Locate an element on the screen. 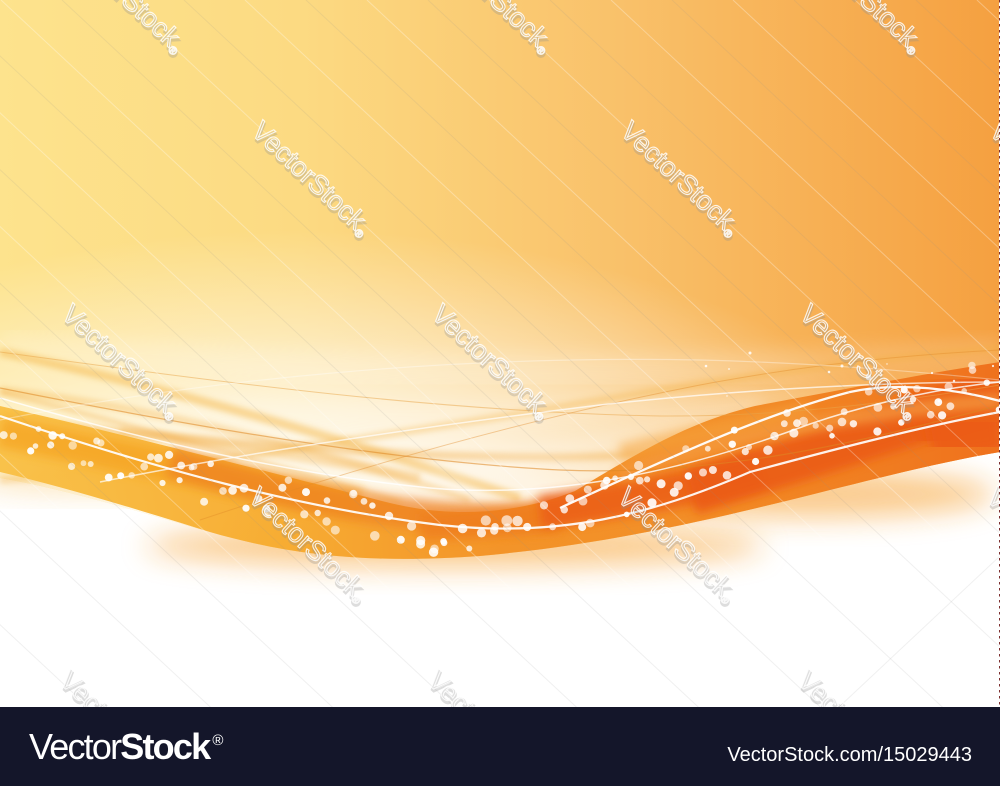 The height and width of the screenshot is (791, 1000). svg-text: VectorStock.com/15029443 is located at coordinates (849, 755).